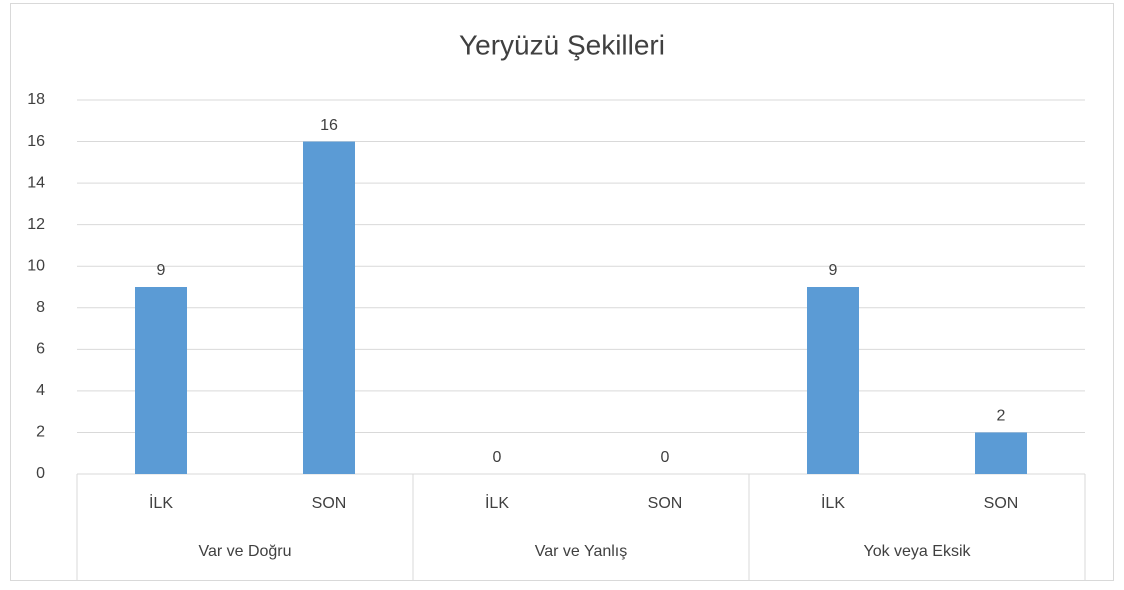 The height and width of the screenshot is (590, 1124). I want to click on y-tick-label: 16, so click(36, 141).